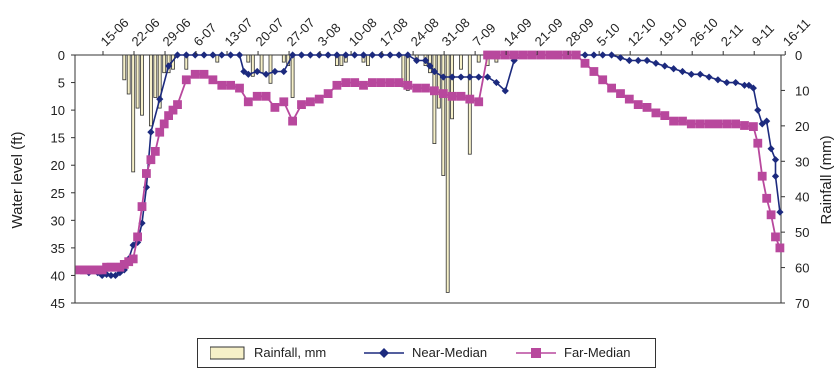  What do you see at coordinates (536, 353) in the screenshot?
I see `legend-far-median-marker-icon` at bounding box center [536, 353].